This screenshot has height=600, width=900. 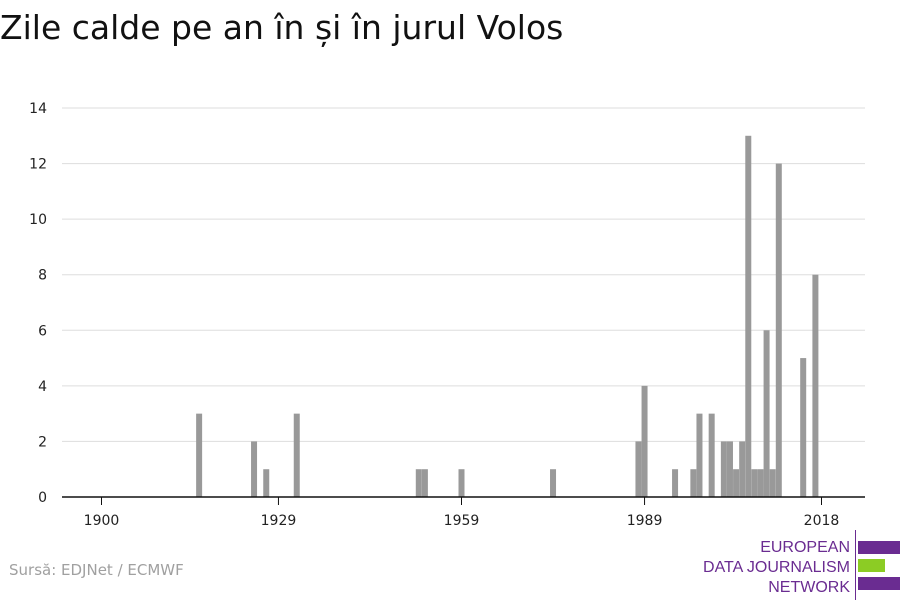 I want to click on x-tick-label: 1929, so click(x=279, y=521).